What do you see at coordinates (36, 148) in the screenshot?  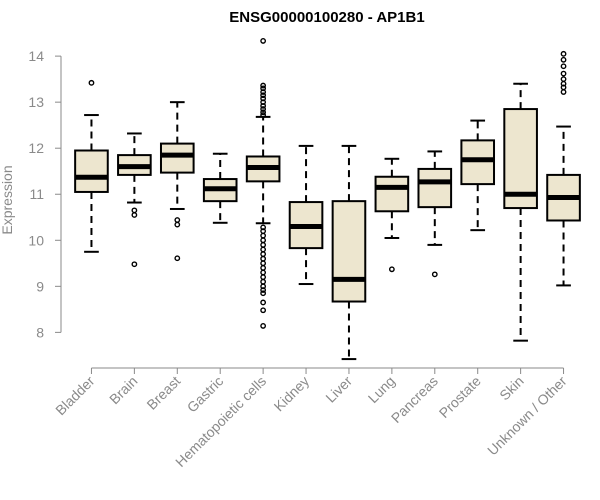 I see `y-tick-label: 12` at bounding box center [36, 148].